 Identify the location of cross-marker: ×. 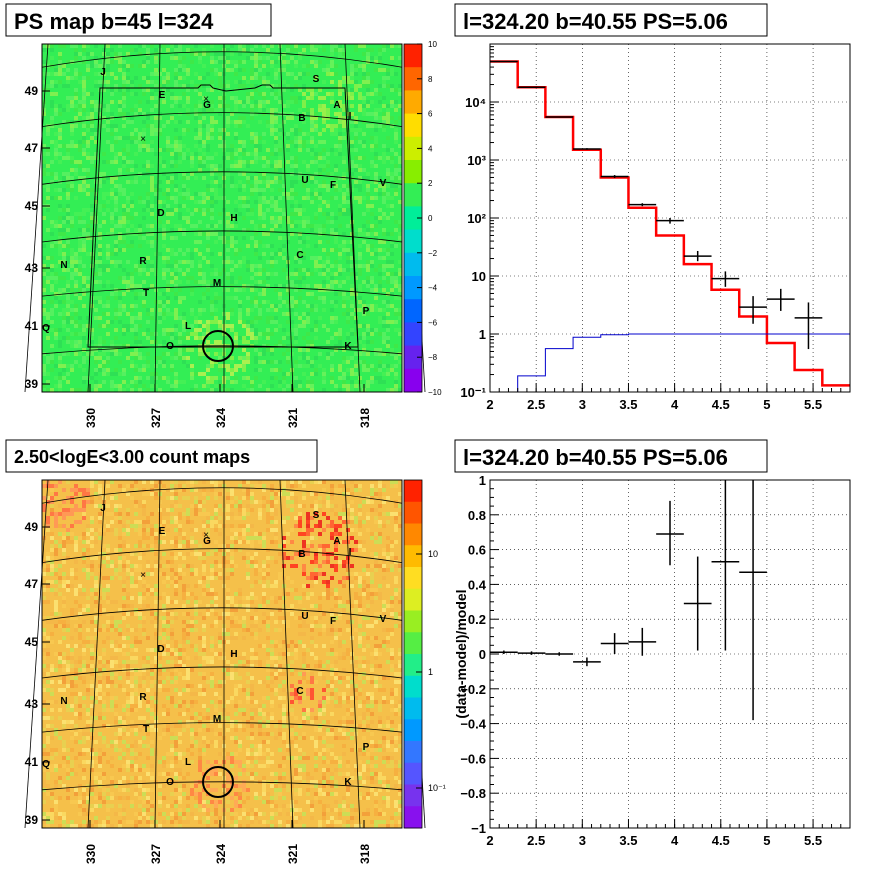
(143, 139).